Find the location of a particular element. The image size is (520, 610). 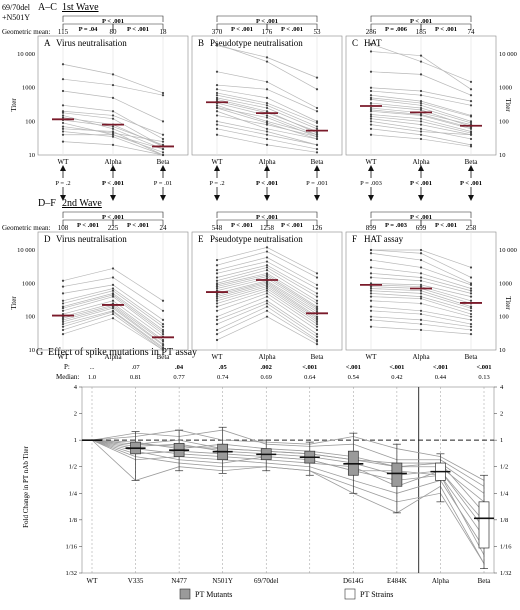

panel-E-letter: E is located at coordinates (201, 239).